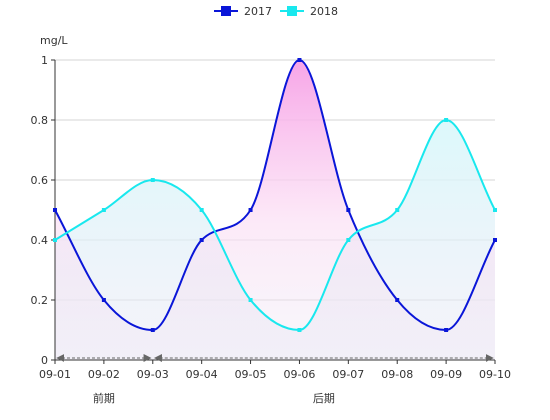 The width and height of the screenshot is (550, 420). I want to click on legend-item-2017: 2017, so click(243, 11).